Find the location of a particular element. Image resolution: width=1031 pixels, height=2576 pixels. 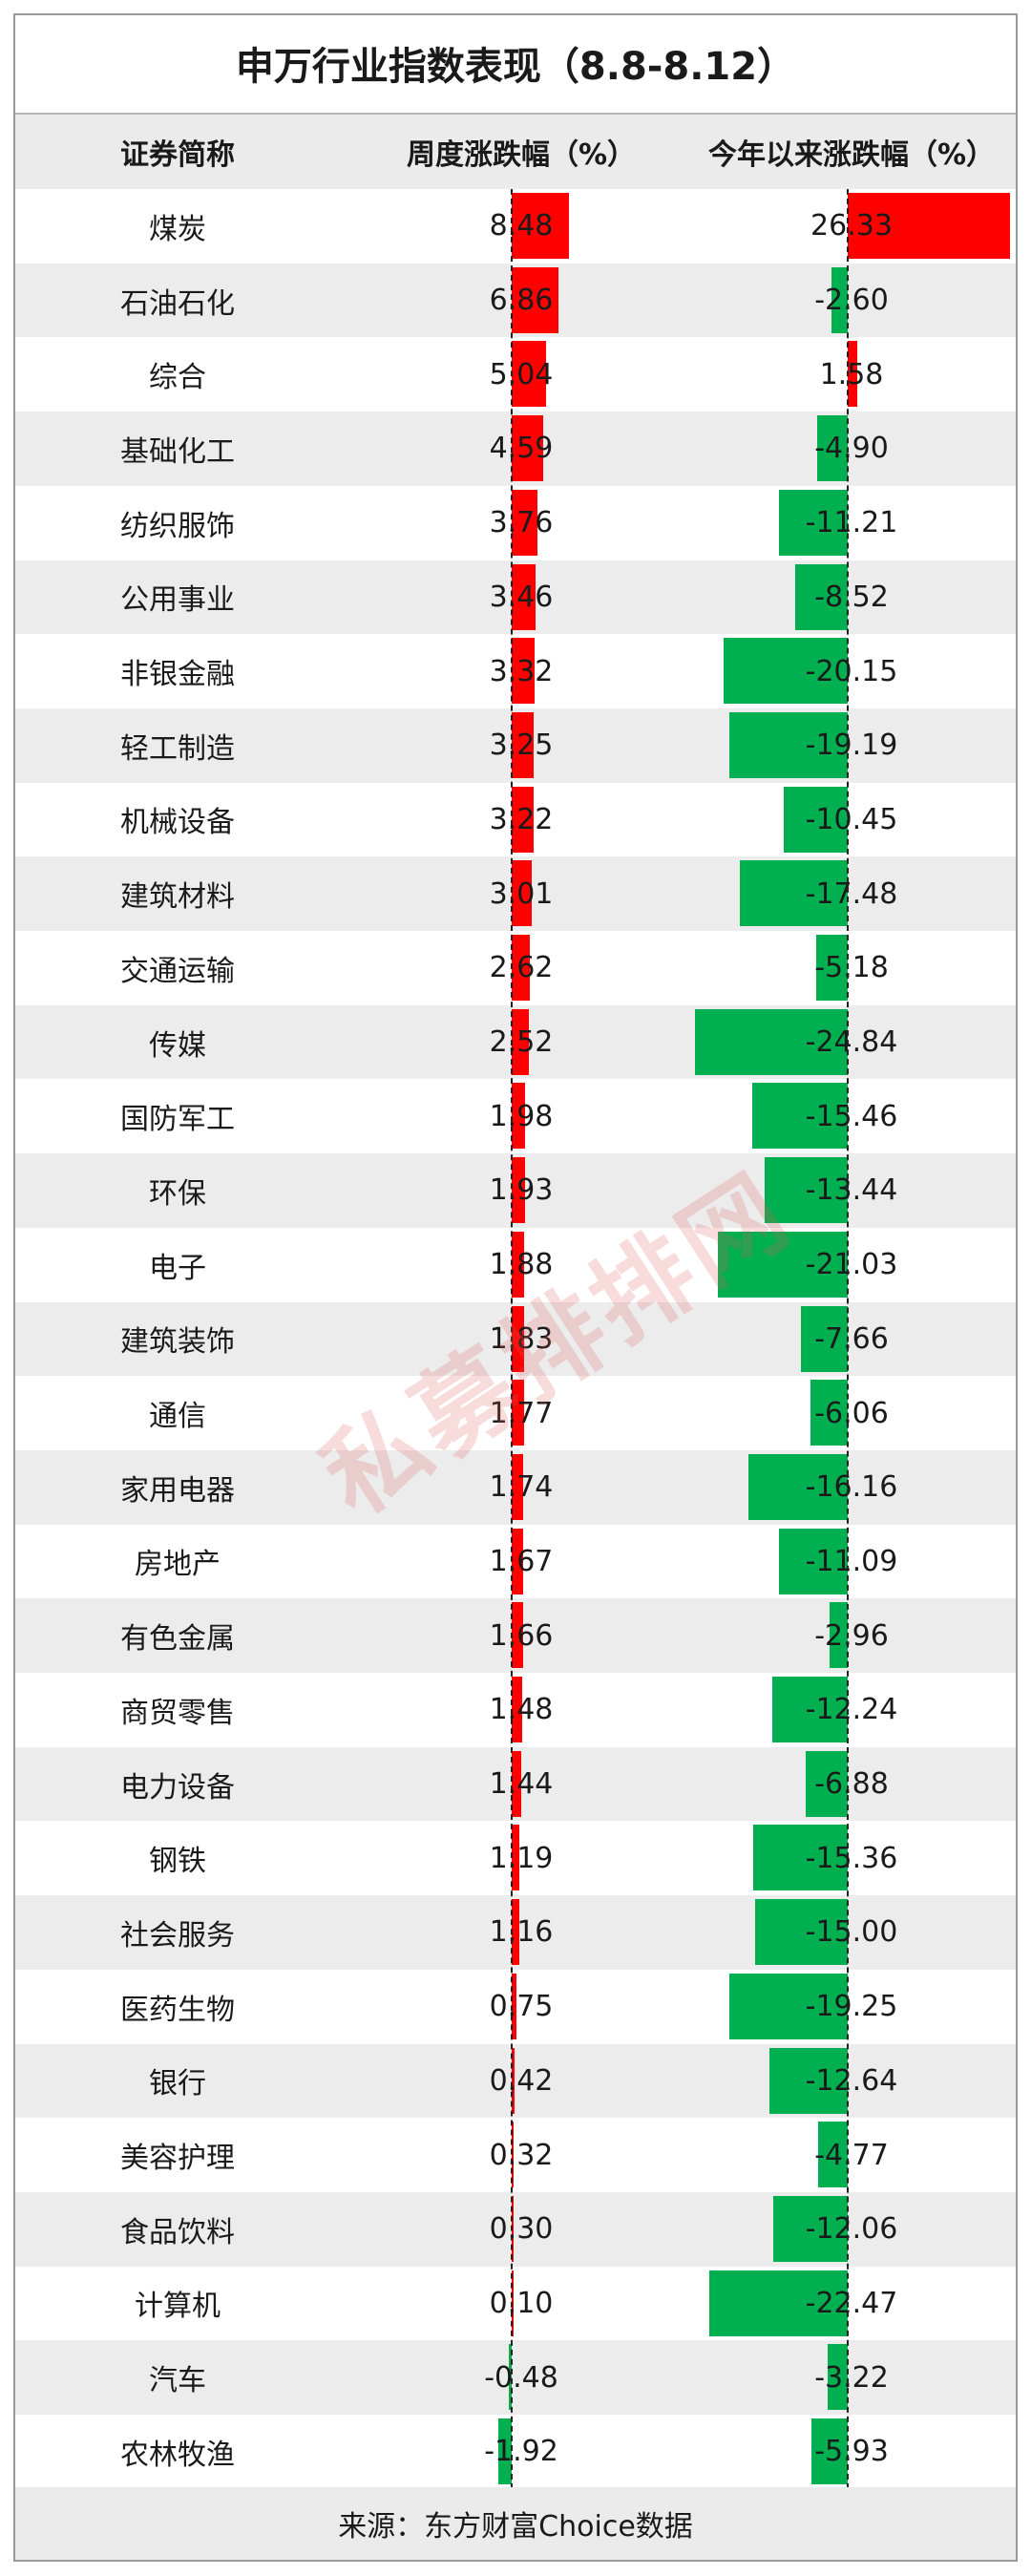

weekly-value: 3.22 is located at coordinates (521, 819).